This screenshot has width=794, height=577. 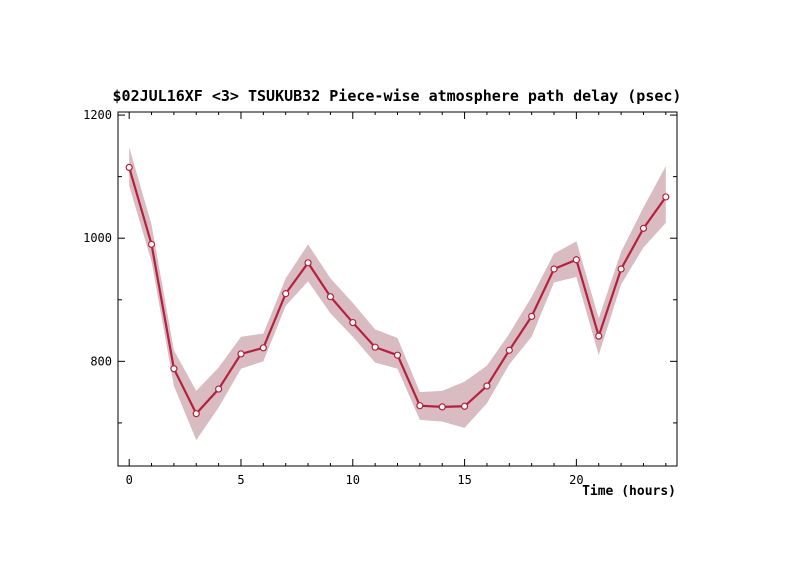 What do you see at coordinates (464, 480) in the screenshot?
I see `x-tick-label: 15` at bounding box center [464, 480].